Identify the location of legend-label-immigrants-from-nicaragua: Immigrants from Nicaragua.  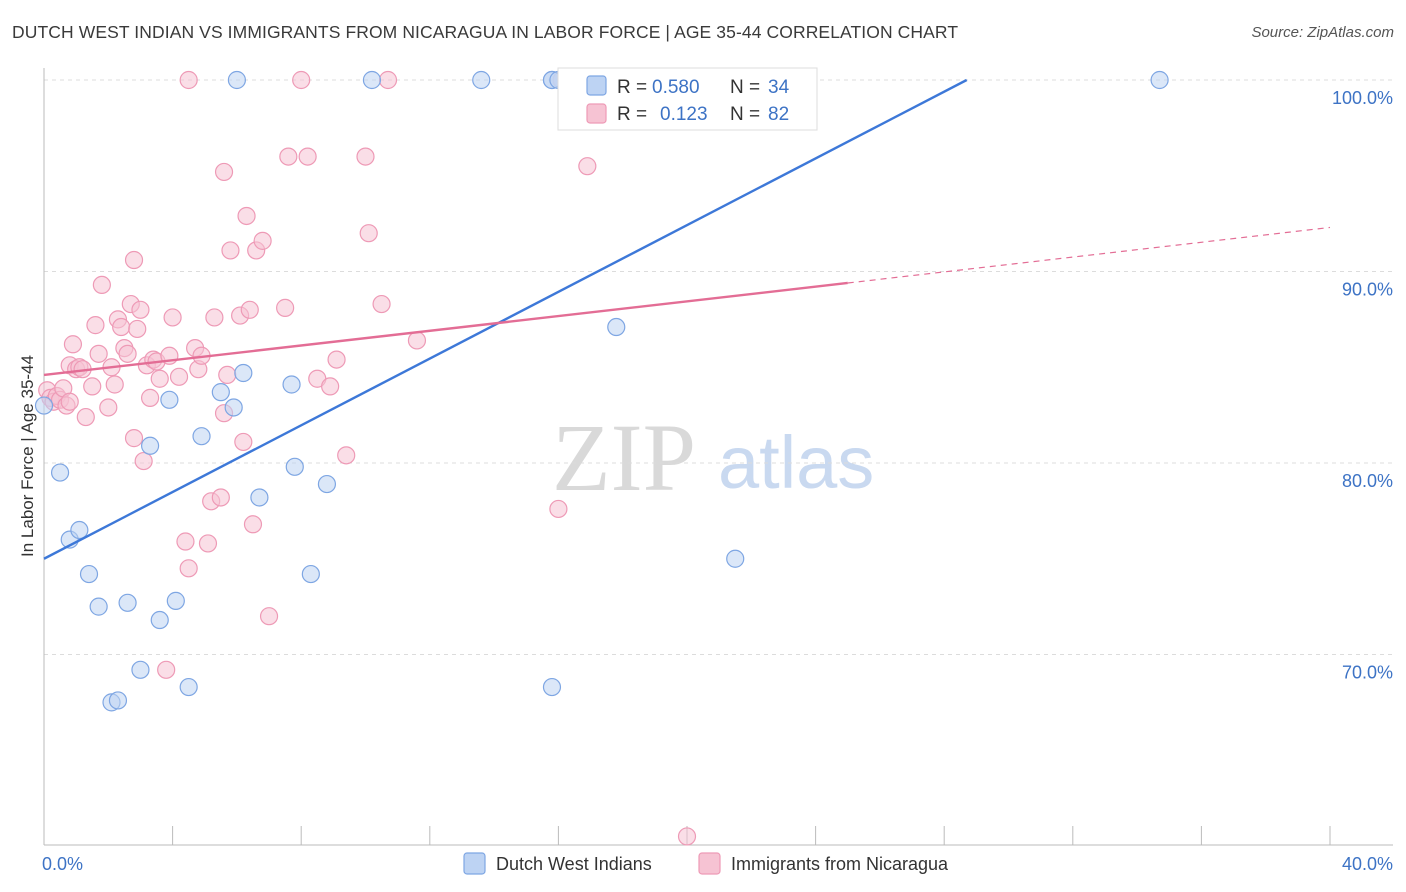
(840, 864).